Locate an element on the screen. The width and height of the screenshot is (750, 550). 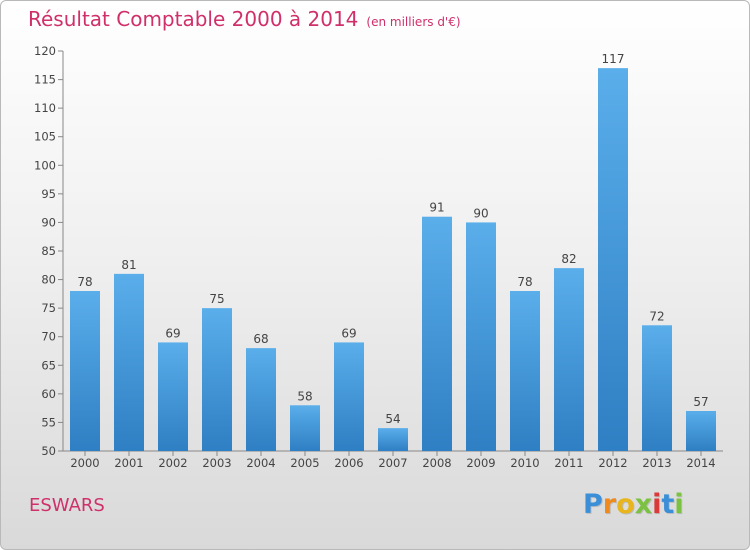
x-tick-label: 2014 is located at coordinates (700, 463).